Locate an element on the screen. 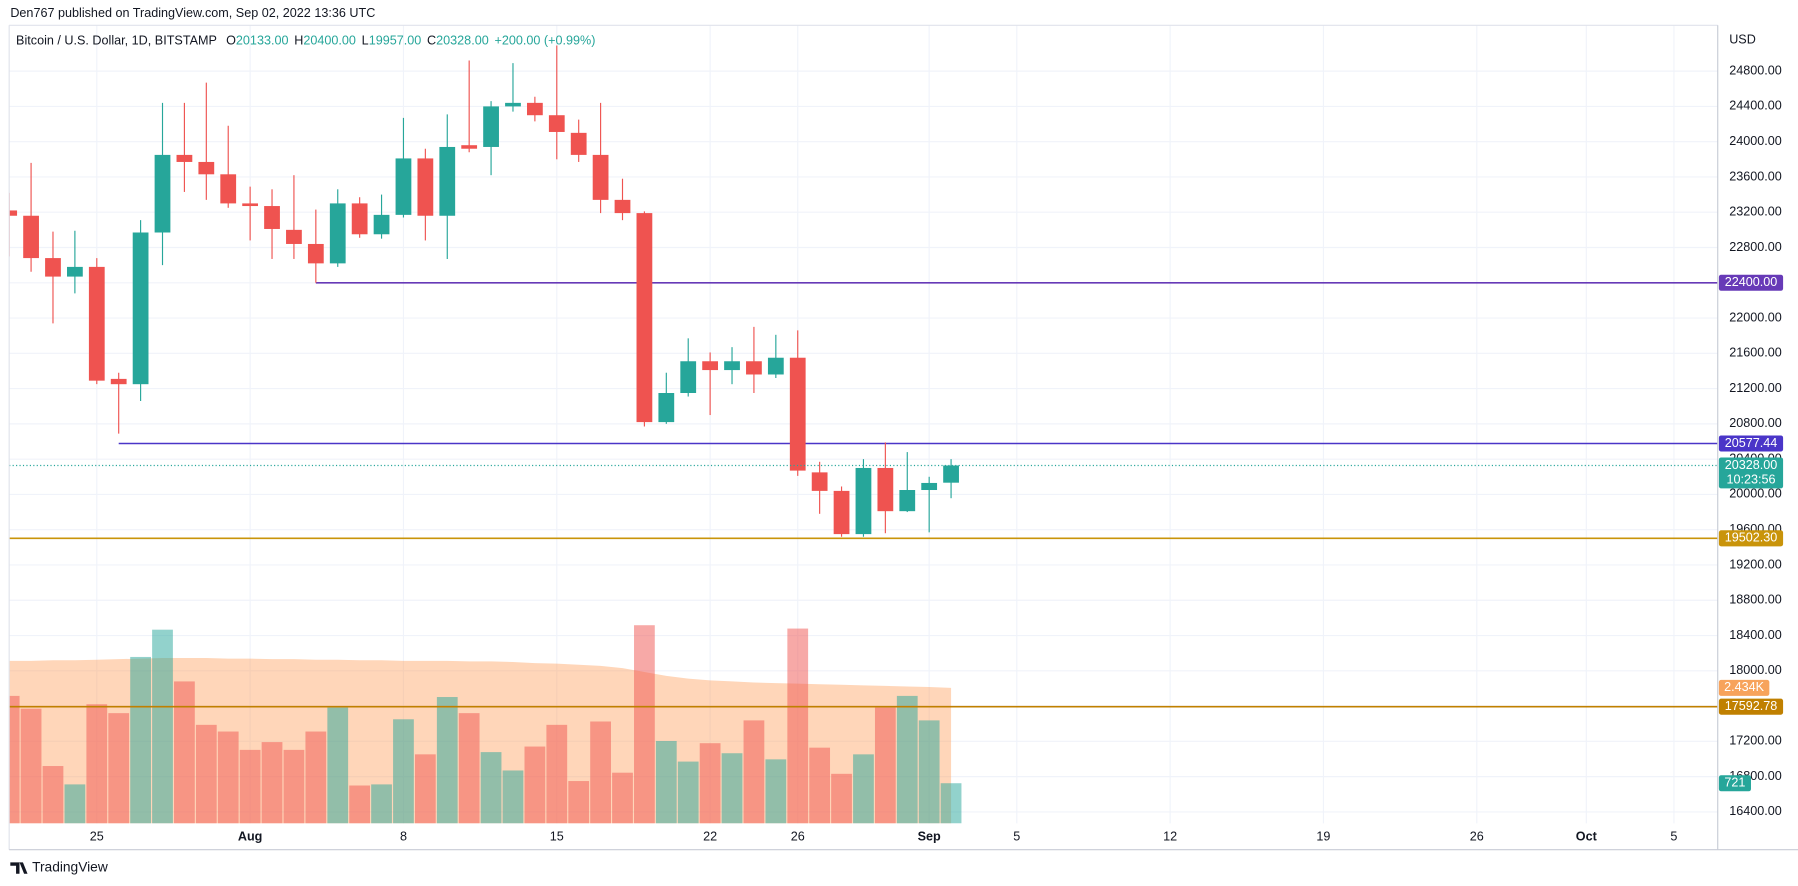 The width and height of the screenshot is (1798, 886). price-tag-label: 22400.00 is located at coordinates (1751, 282).